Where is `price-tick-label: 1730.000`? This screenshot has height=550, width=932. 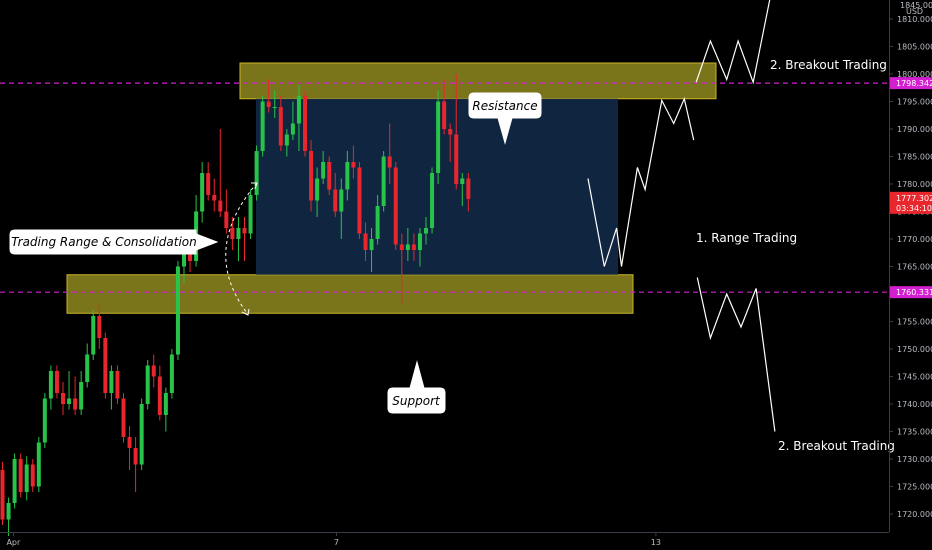
price-tick-label: 1730.000 is located at coordinates (914, 459).